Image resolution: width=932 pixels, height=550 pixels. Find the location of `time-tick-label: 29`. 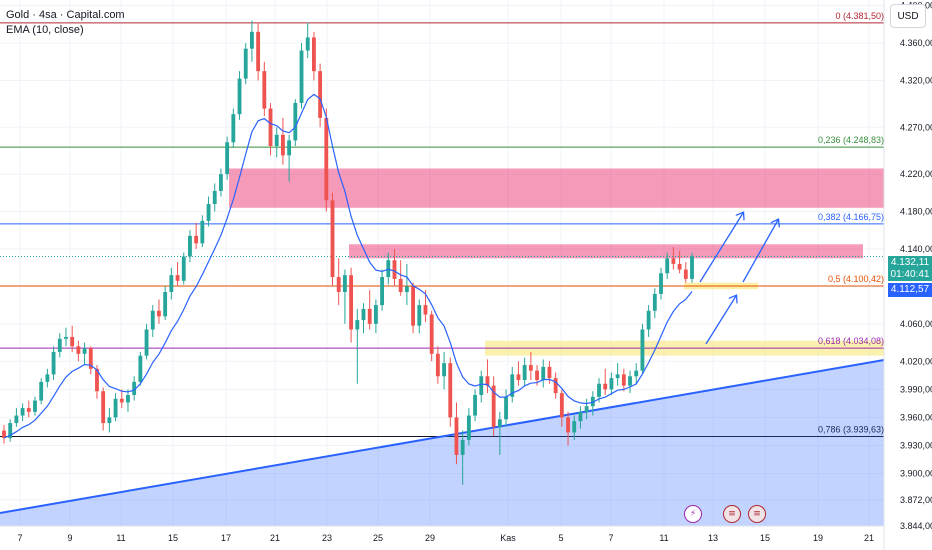

time-tick-label: 29 is located at coordinates (430, 538).